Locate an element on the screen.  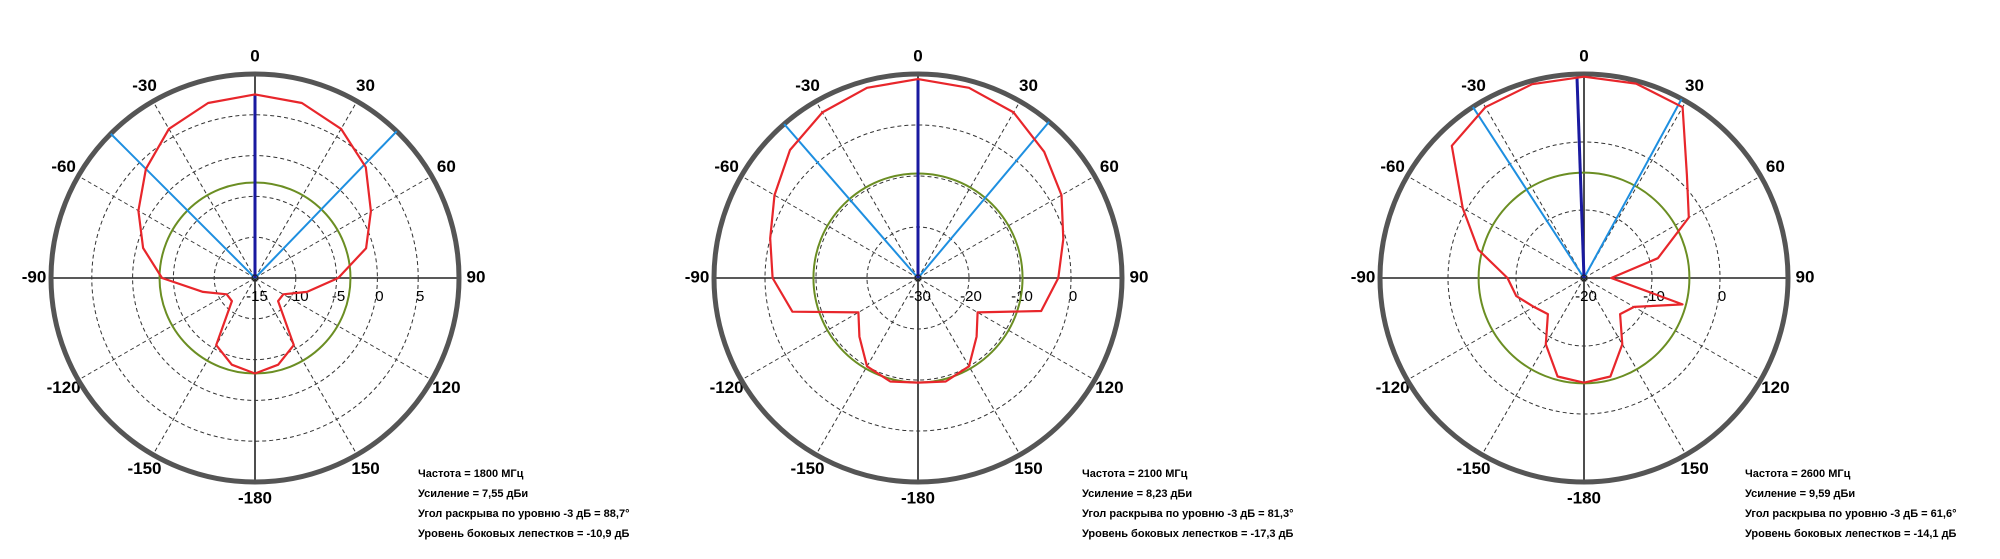
annotation: Усиление = 7,55 дБи is located at coordinates (473, 494).